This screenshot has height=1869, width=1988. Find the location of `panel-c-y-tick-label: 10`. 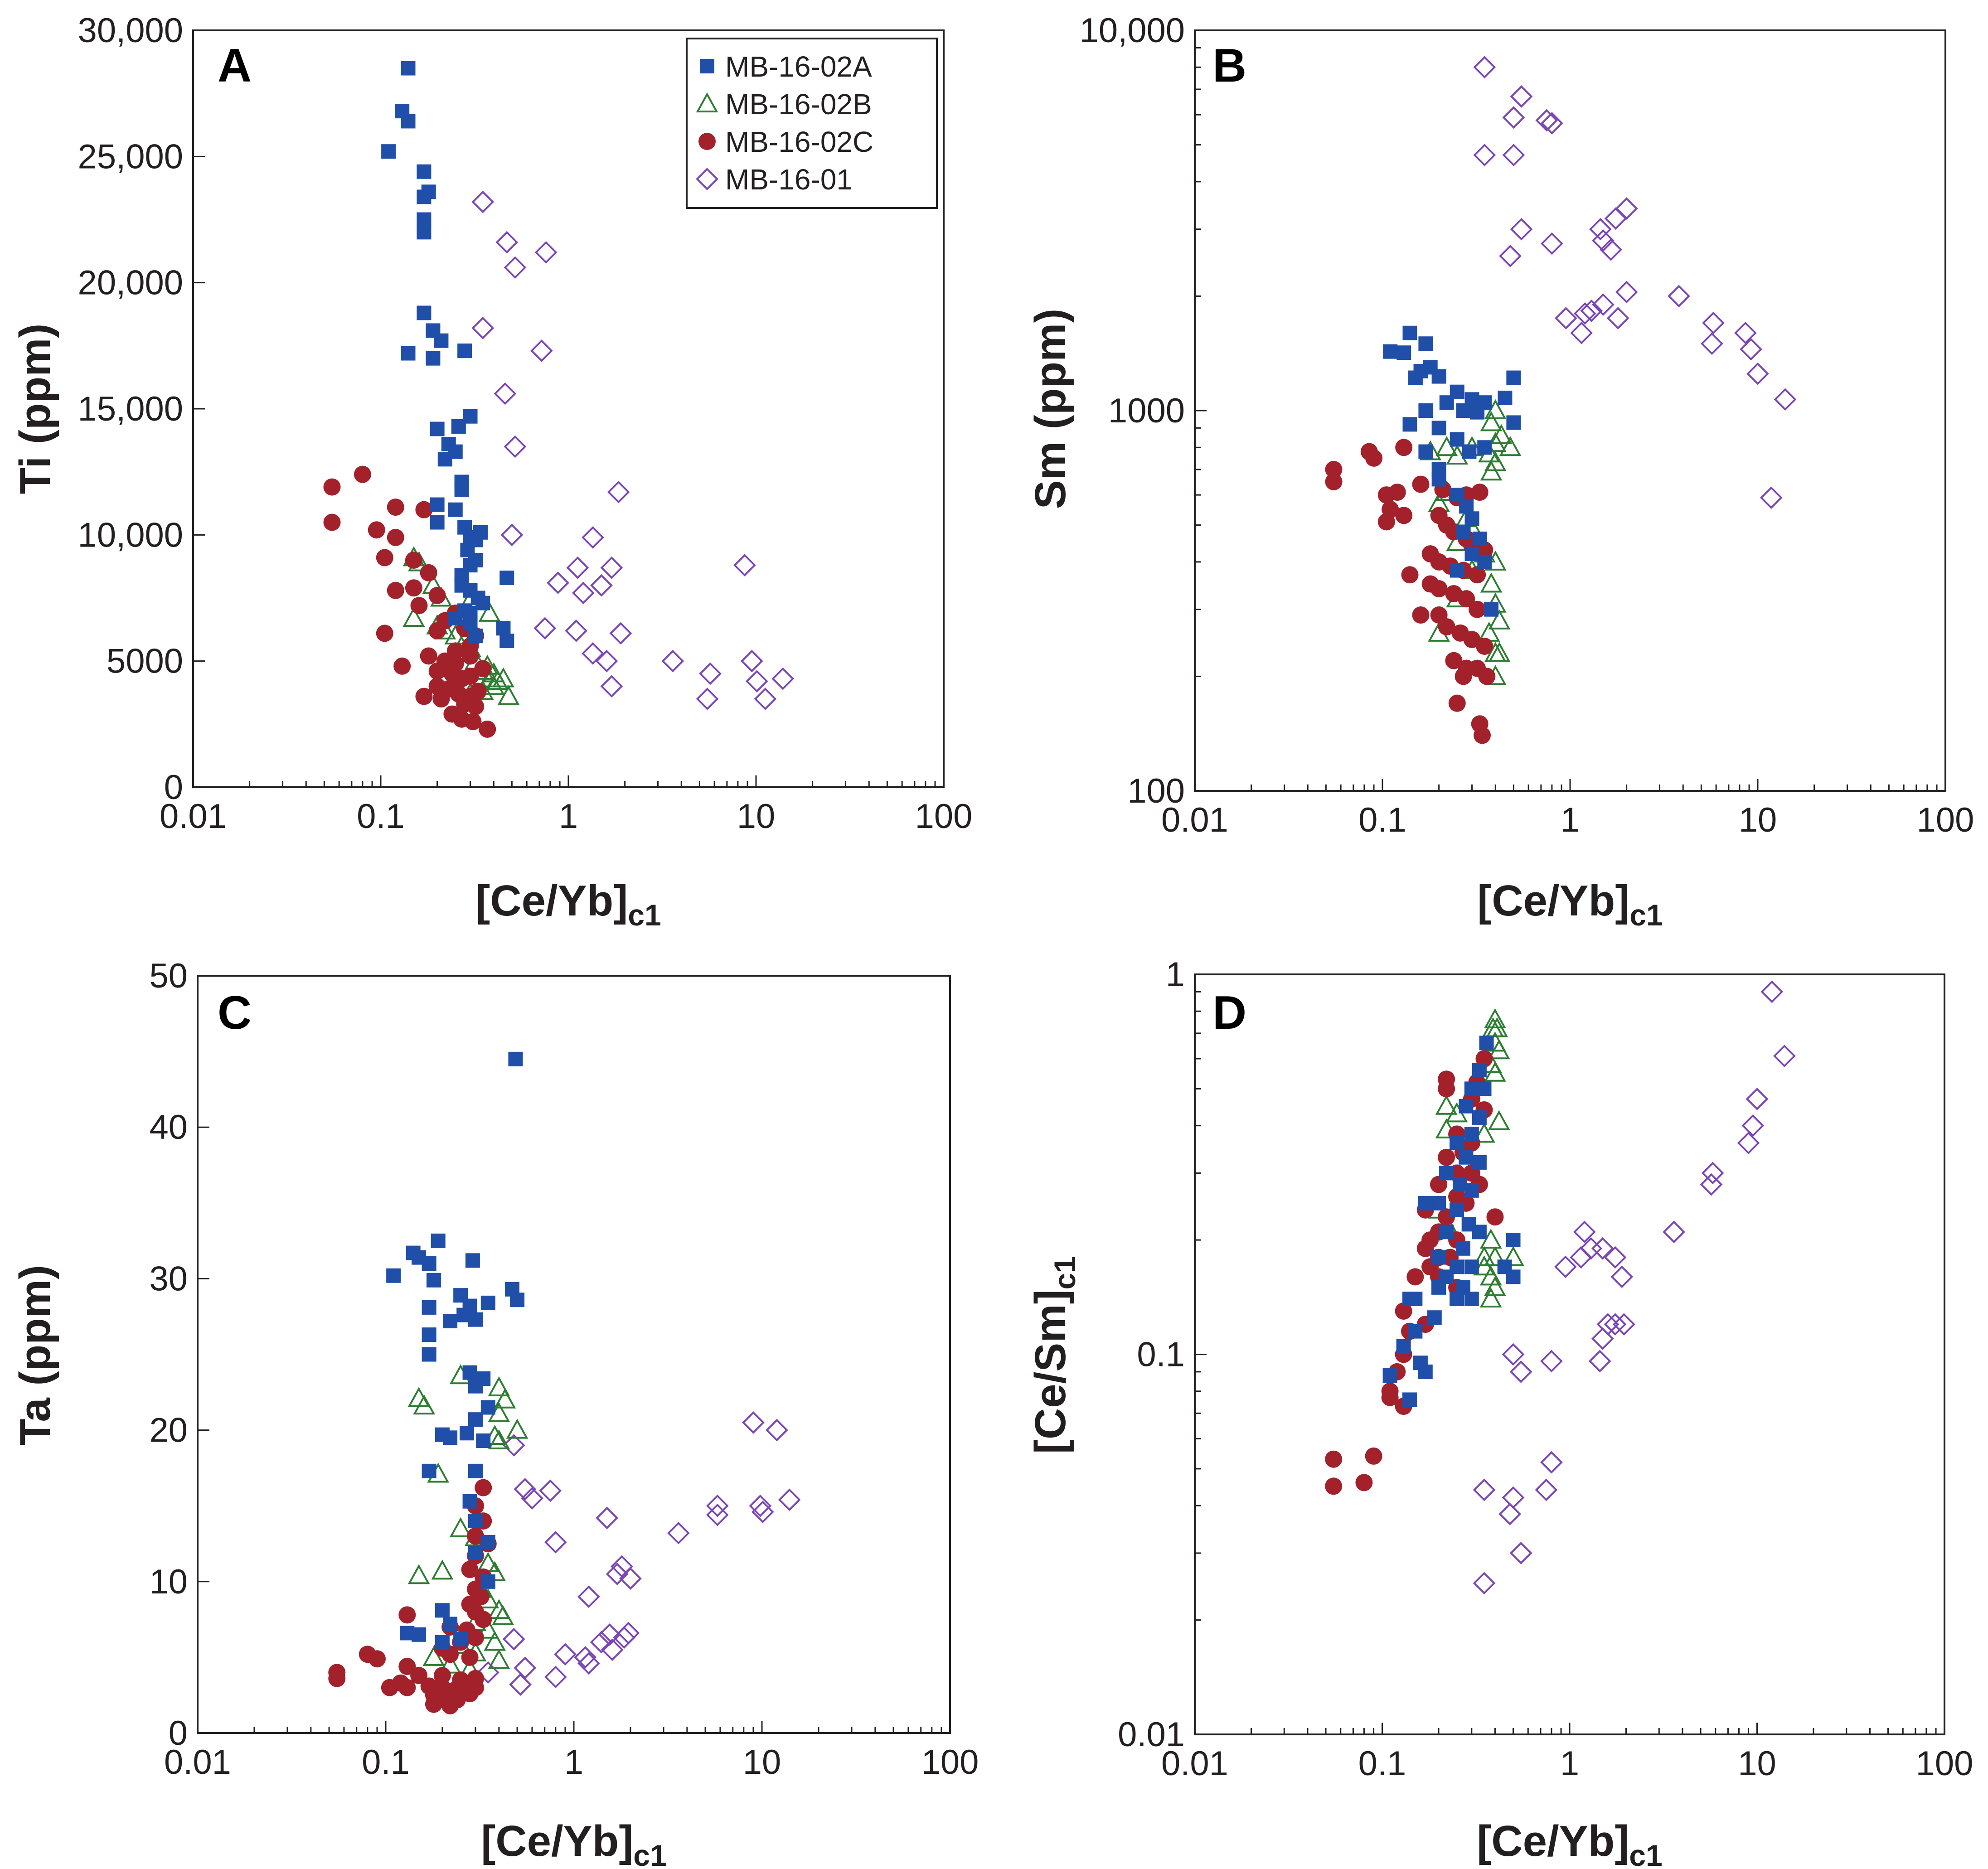

panel-c-y-tick-label: 10 is located at coordinates (168, 1582).